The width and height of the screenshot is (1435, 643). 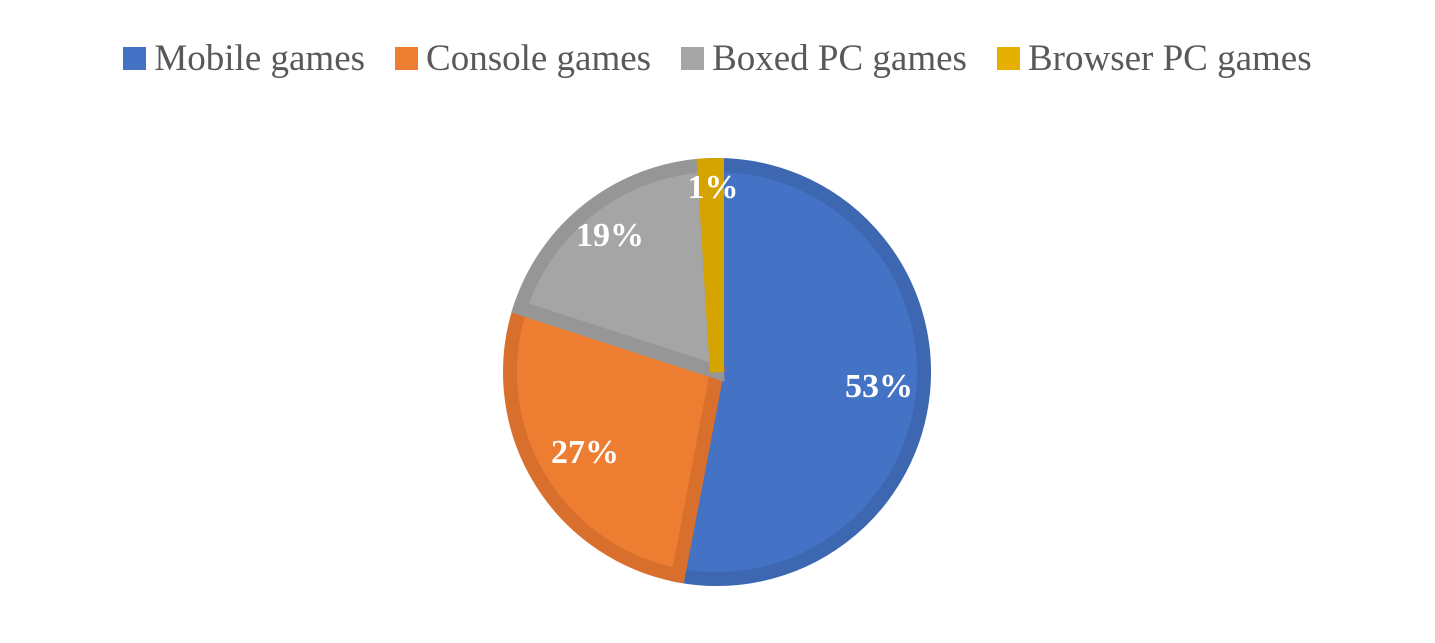 I want to click on legend-item-console-games: Console games, so click(x=523, y=58).